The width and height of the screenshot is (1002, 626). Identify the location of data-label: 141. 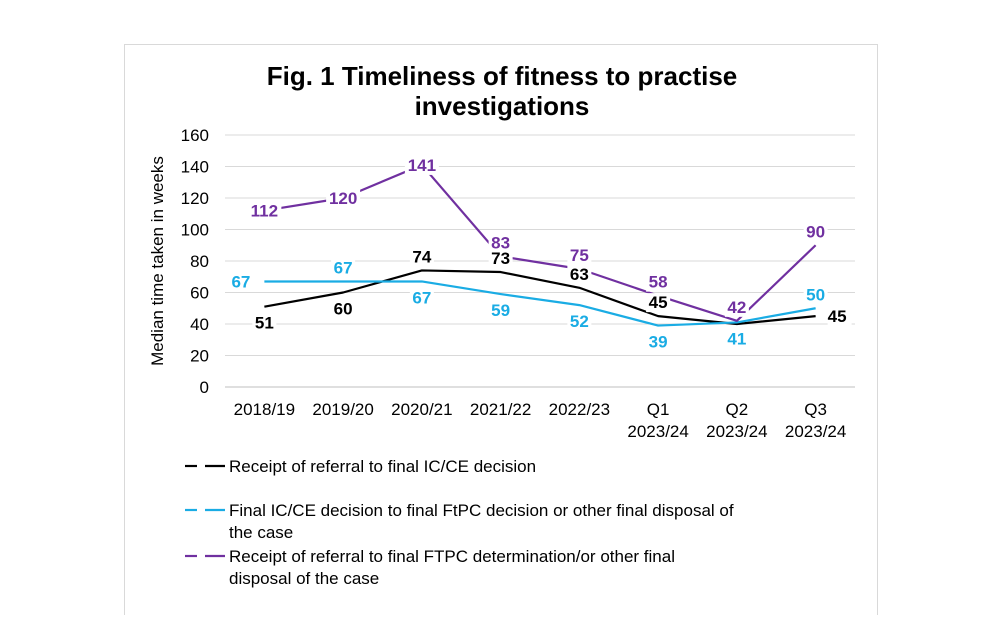
(422, 165).